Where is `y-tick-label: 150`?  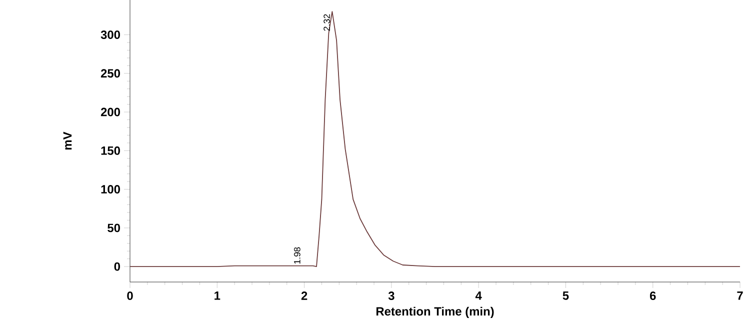 y-tick-label: 150 is located at coordinates (110, 150).